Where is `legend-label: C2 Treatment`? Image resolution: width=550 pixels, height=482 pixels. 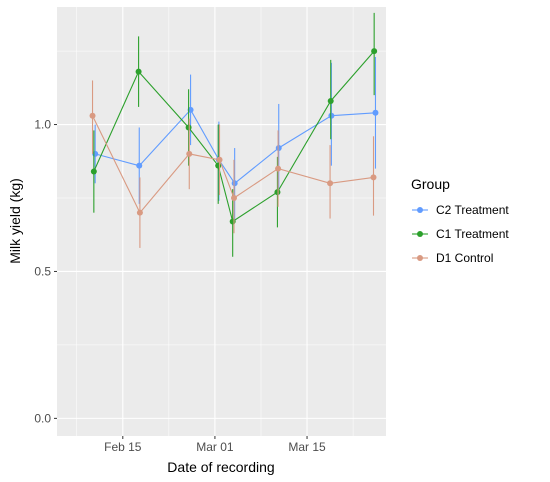
legend-label: C2 Treatment is located at coordinates (472, 210).